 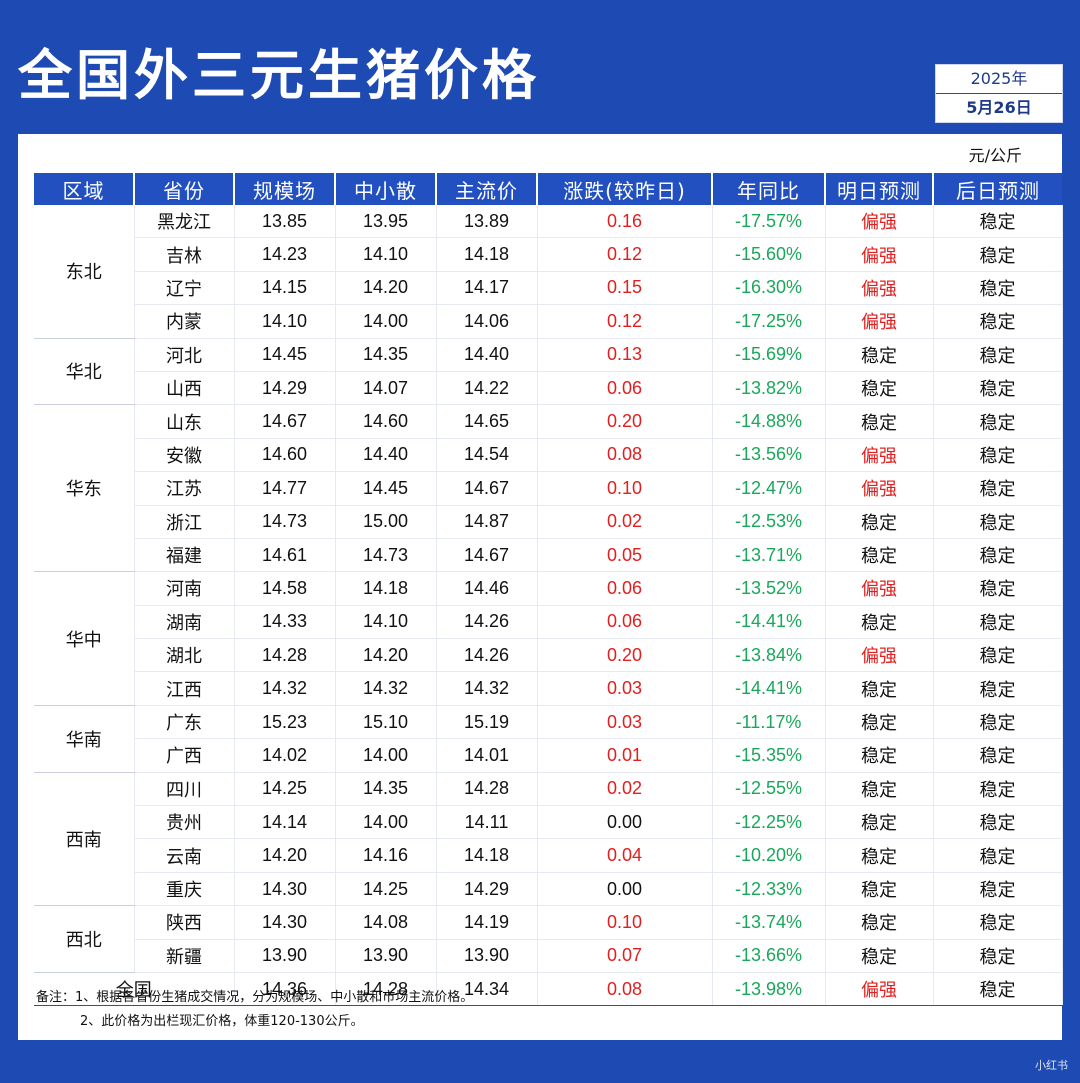 I want to click on table-row: 贵州 14.14 14.00 14.11 0.00 -12.25% 稳定 稳定, so click(x=548, y=822).